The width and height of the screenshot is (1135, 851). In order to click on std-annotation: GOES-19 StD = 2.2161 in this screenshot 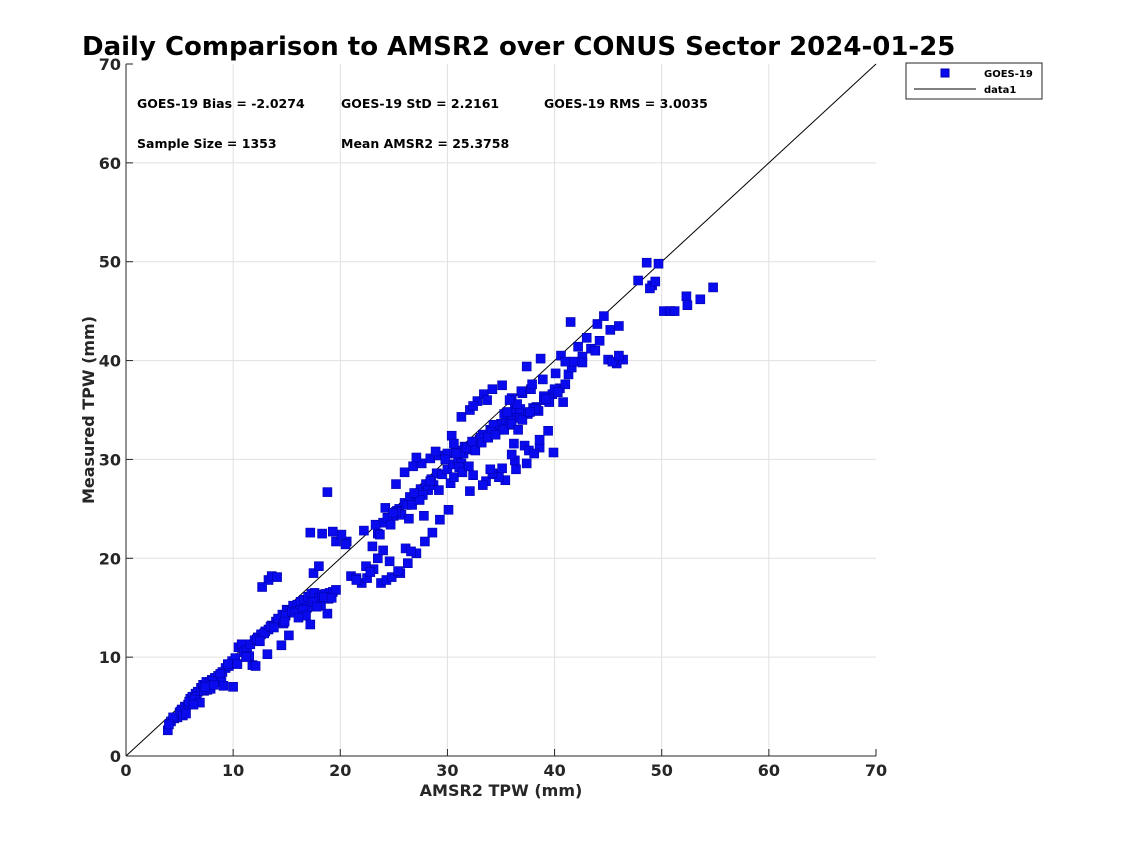, I will do `click(420, 103)`.